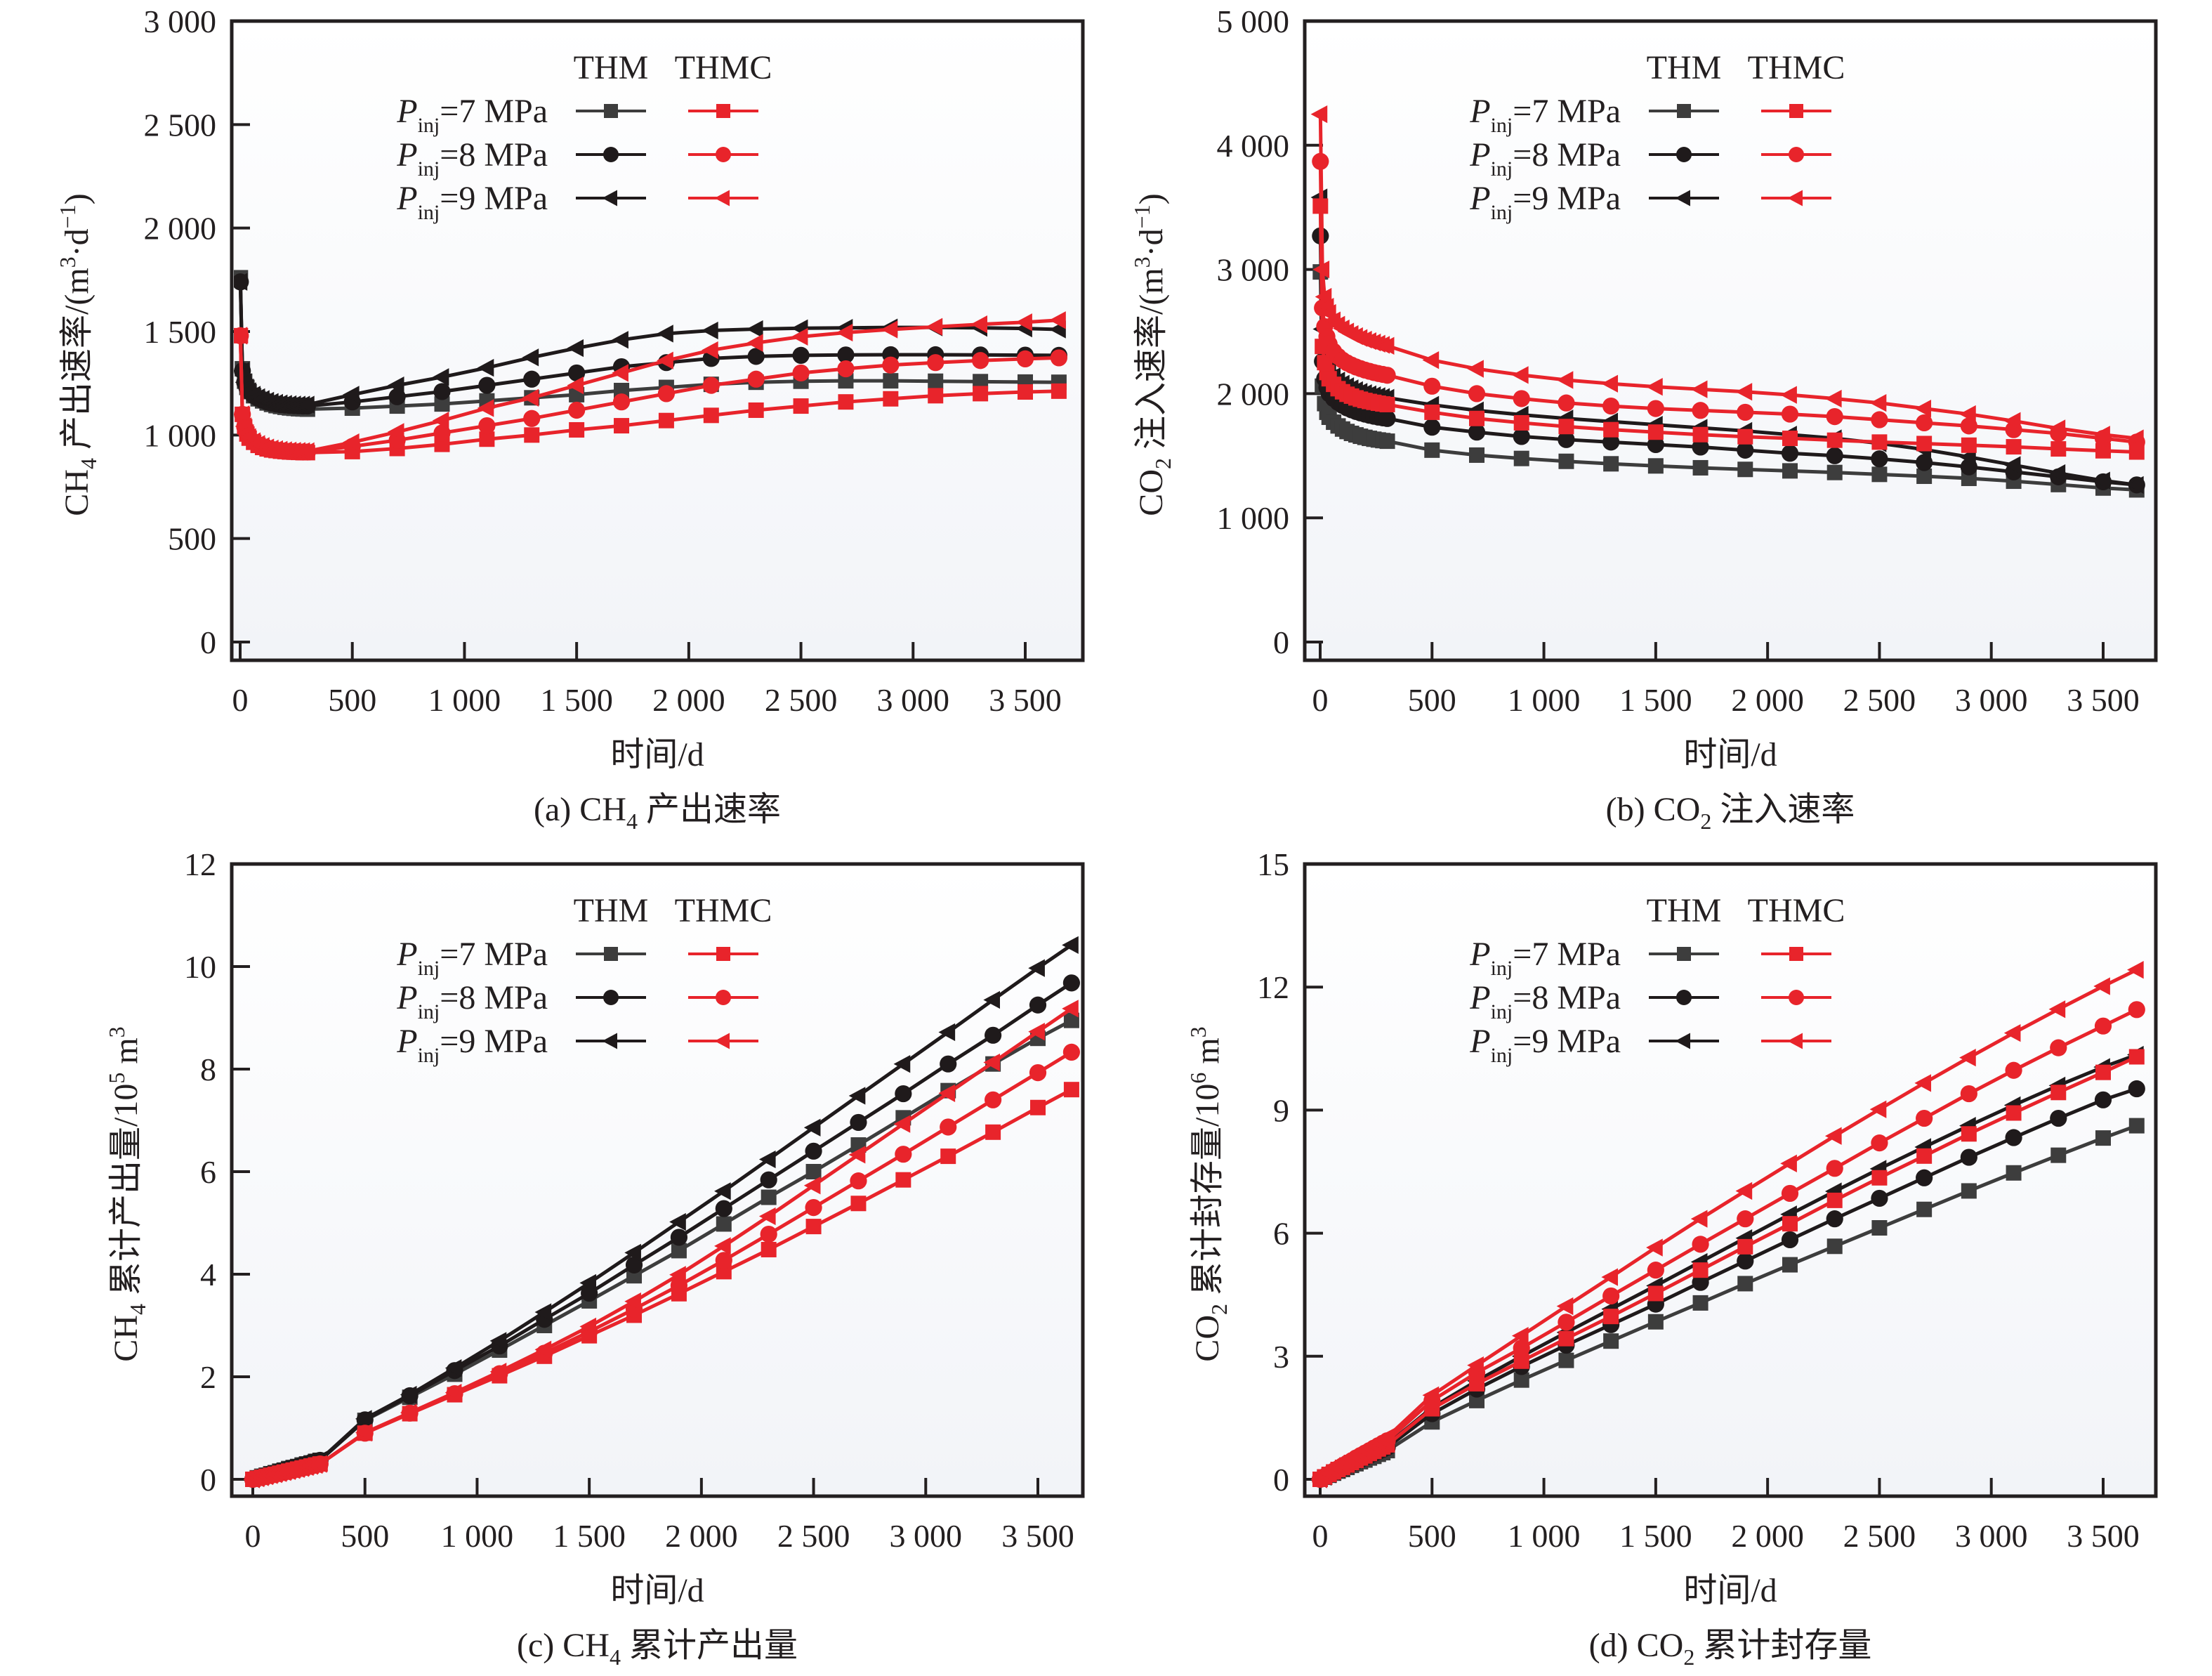 The width and height of the screenshot is (2212, 1676). I want to click on y-label-part: 注入速率/(m, so click(1151, 363).